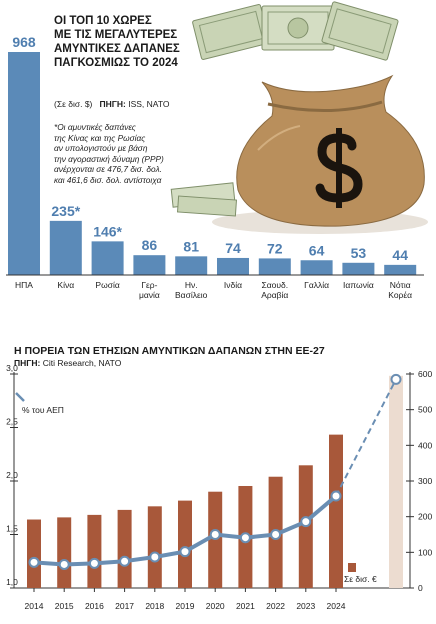  What do you see at coordinates (111, 104) in the screenshot?
I see `top-source: (Σε δισ. $) ΠΗΓΗ: ISS, NATO` at bounding box center [111, 104].